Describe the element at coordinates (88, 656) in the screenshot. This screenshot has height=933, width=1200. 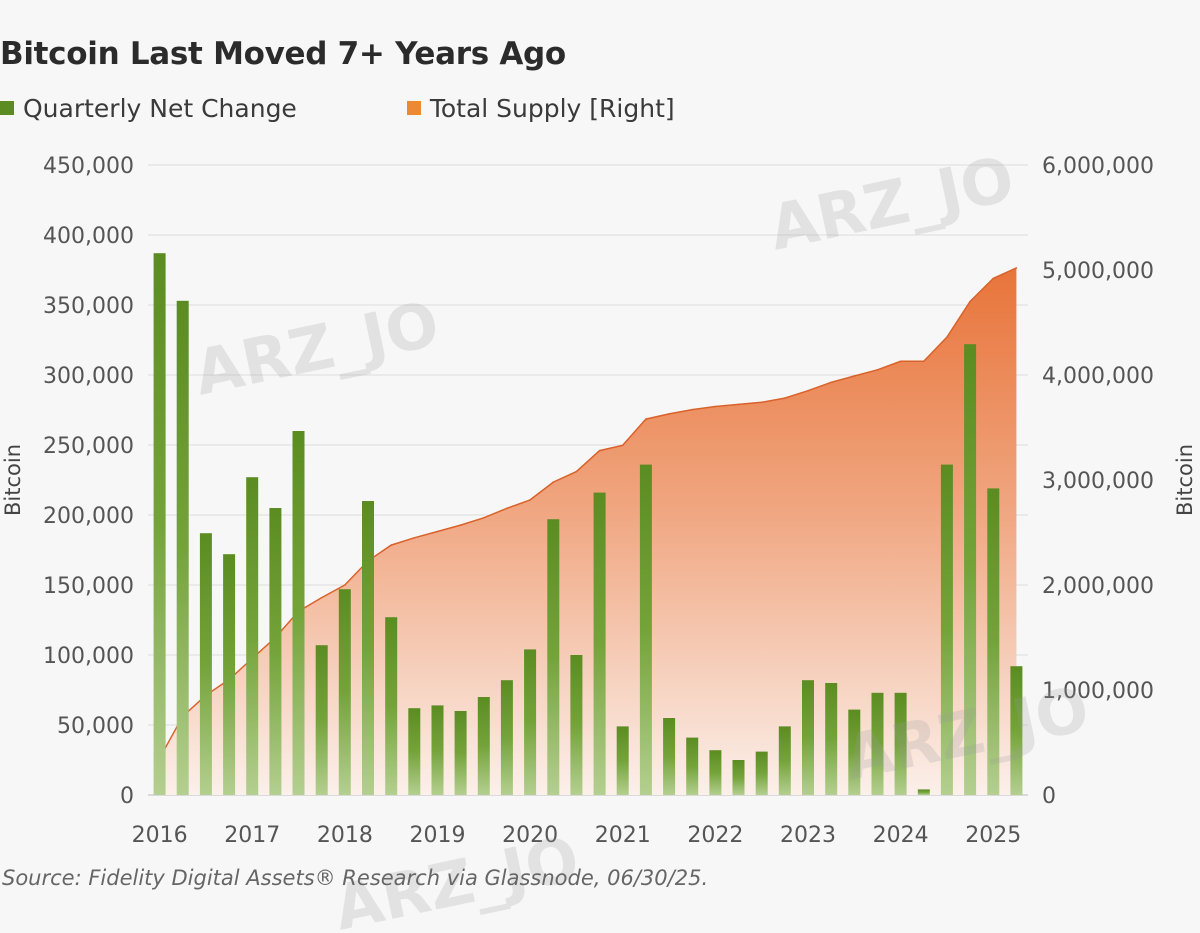
I see `y-left-tick-label: 100,000` at that location.